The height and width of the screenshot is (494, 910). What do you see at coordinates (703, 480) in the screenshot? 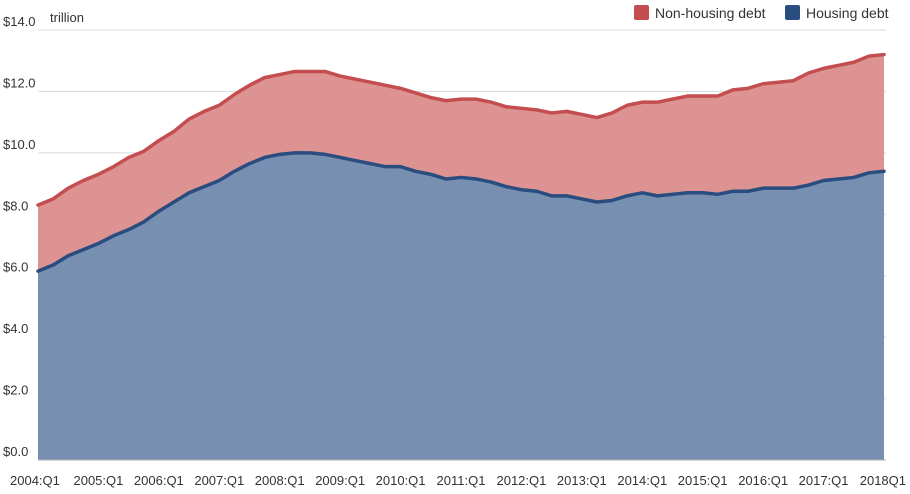
I see `x-tick-label: 2015:Q1` at bounding box center [703, 480].